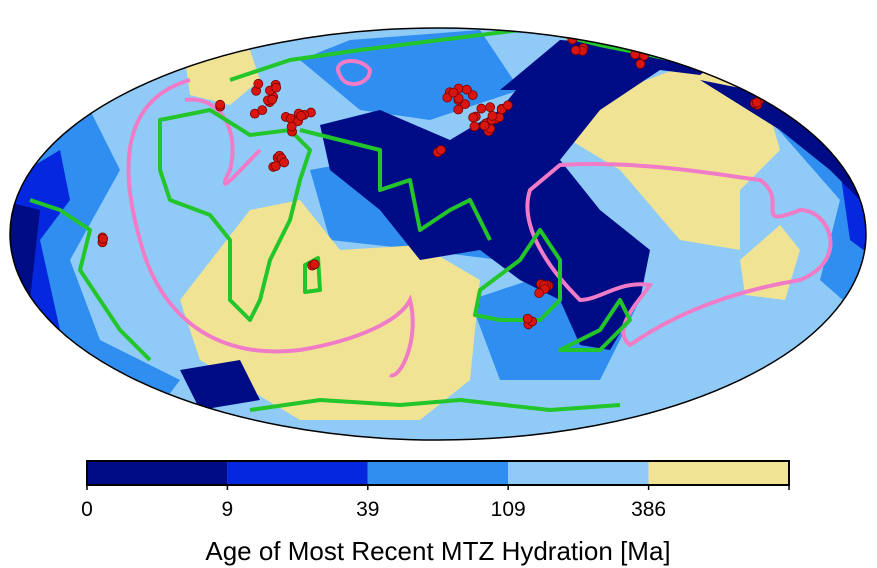 The image size is (877, 568). What do you see at coordinates (437, 551) in the screenshot?
I see `colorbar-label: Age of Most Recent MTZ Hydration [Ma]` at bounding box center [437, 551].